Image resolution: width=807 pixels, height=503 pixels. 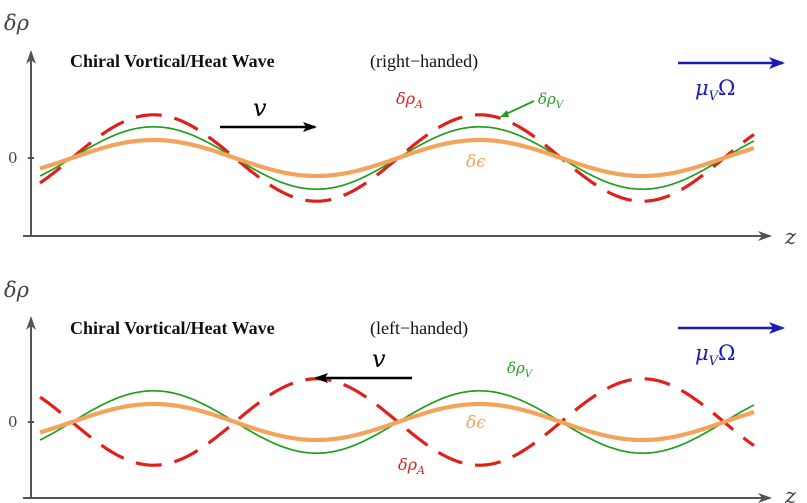 I want to click on series-pointer-head, so click(x=504, y=113).